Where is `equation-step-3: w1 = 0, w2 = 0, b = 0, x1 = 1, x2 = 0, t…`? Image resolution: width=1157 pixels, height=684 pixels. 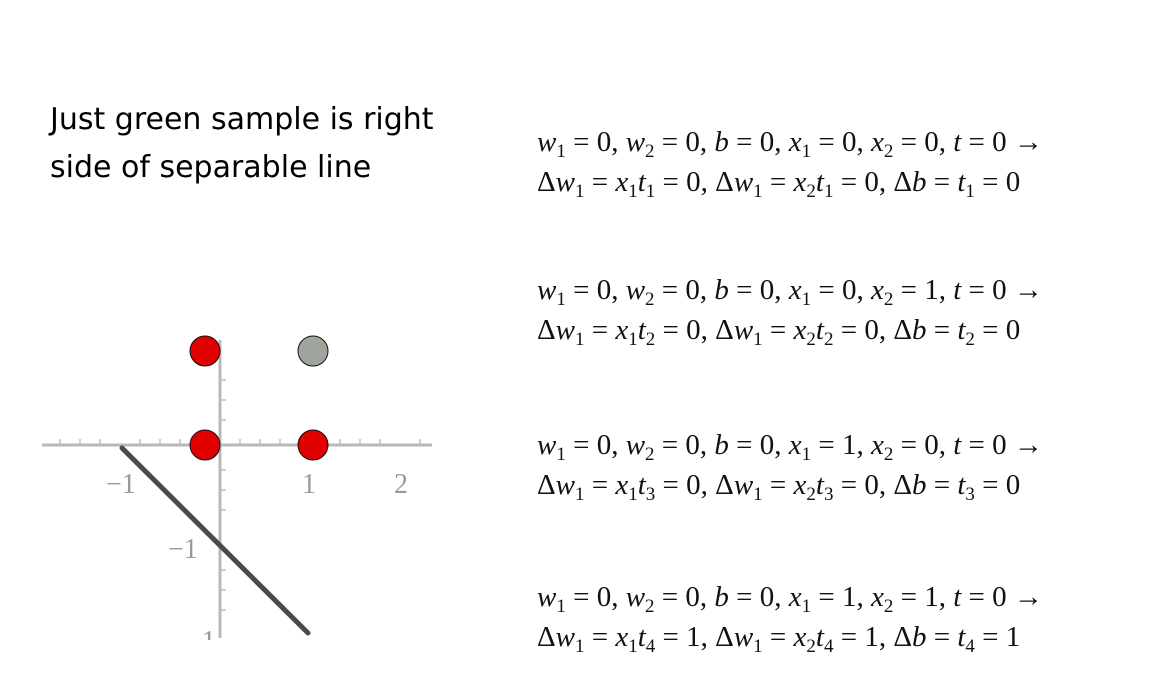 equation-step-3: w1 = 0, w2 = 0, b = 0, x1 = 1, x2 = 0, t… is located at coordinates (837, 465).